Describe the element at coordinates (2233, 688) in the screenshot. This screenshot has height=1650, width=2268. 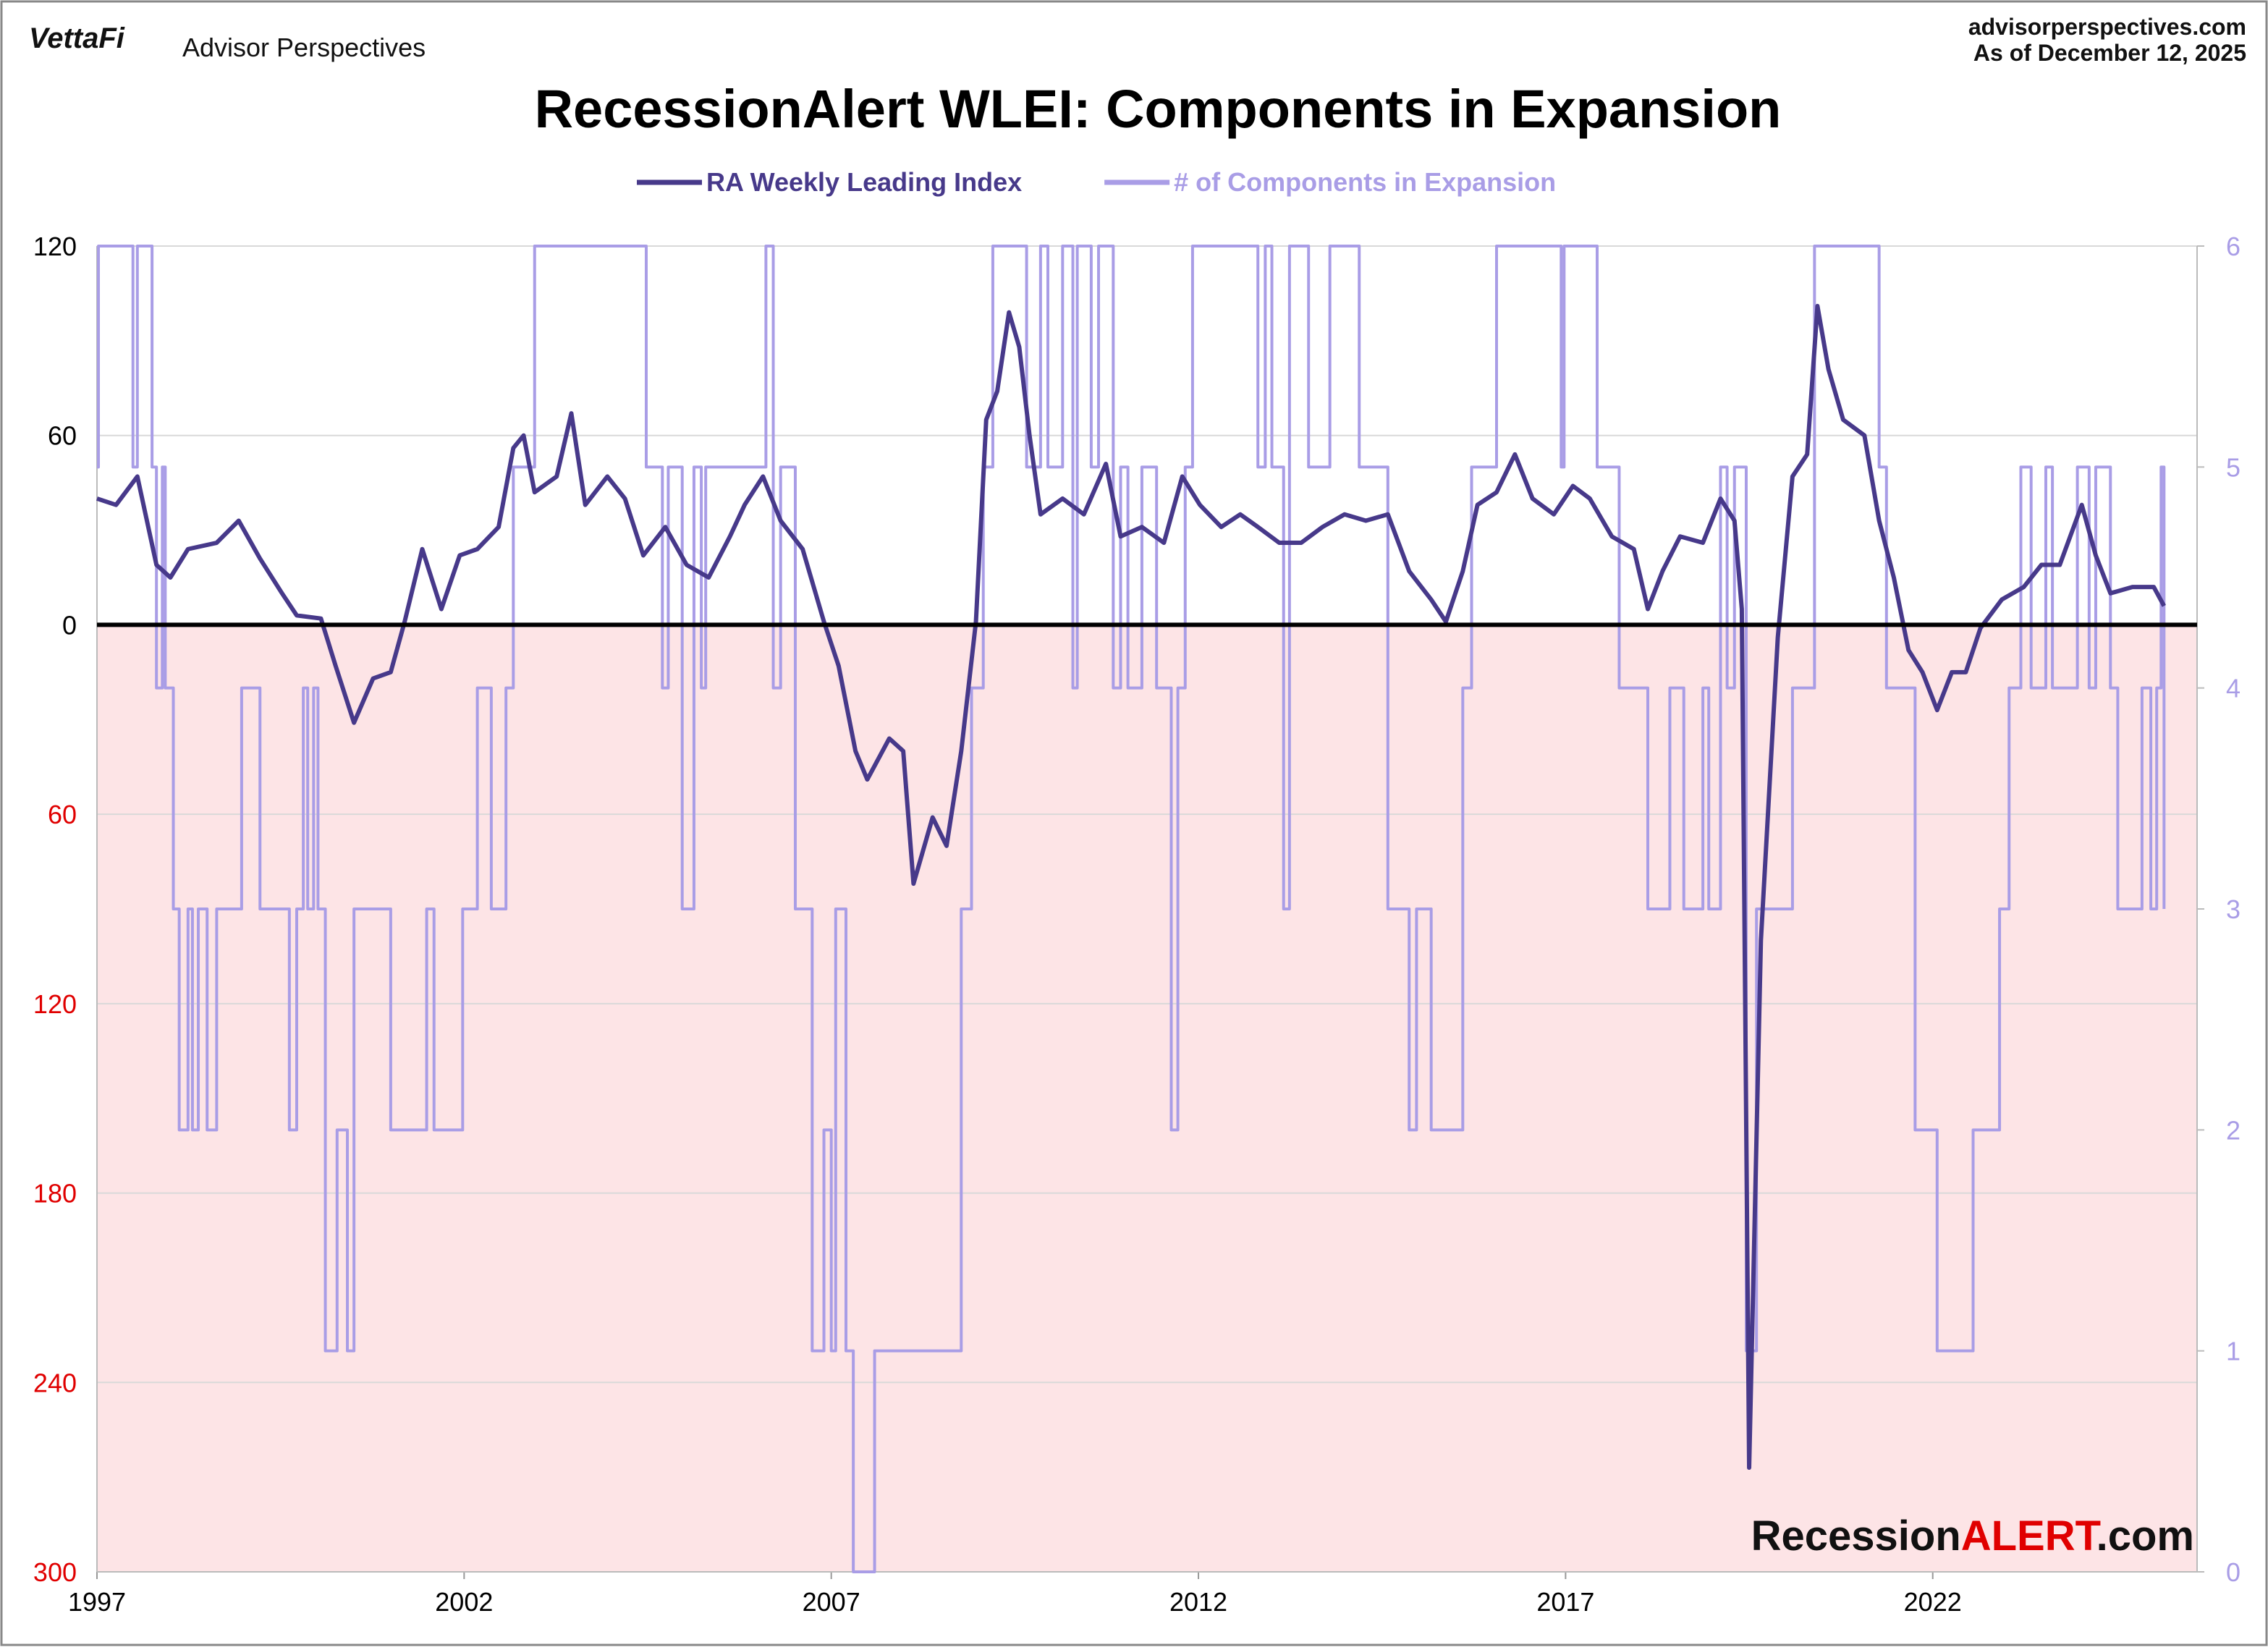
I see `y2-tick-label: 4` at that location.